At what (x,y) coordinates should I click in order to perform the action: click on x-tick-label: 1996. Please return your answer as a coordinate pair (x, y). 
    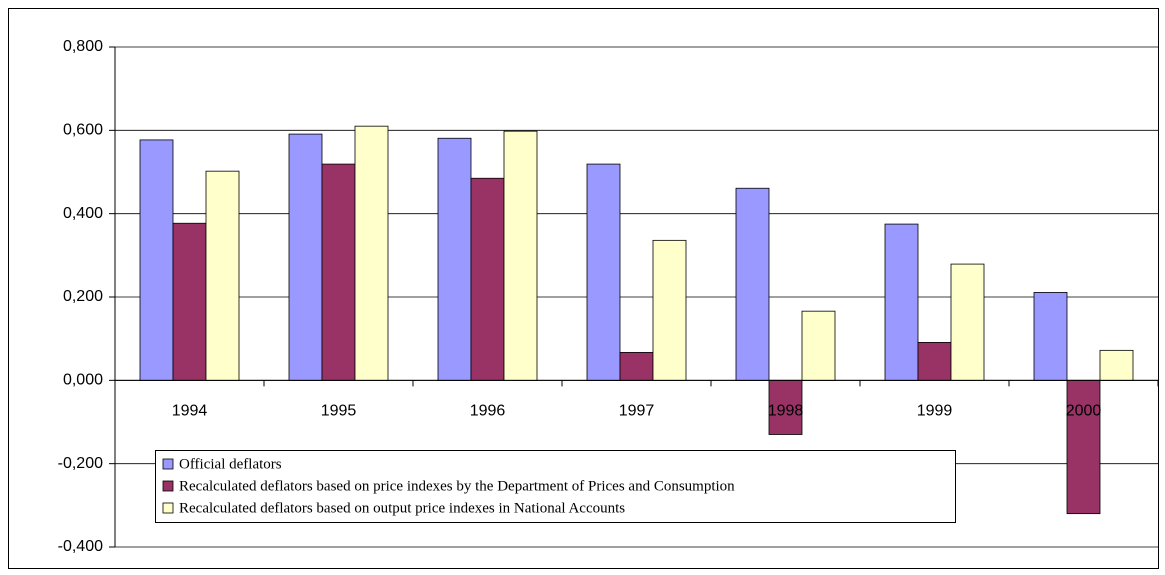
    Looking at the image, I should click on (488, 411).